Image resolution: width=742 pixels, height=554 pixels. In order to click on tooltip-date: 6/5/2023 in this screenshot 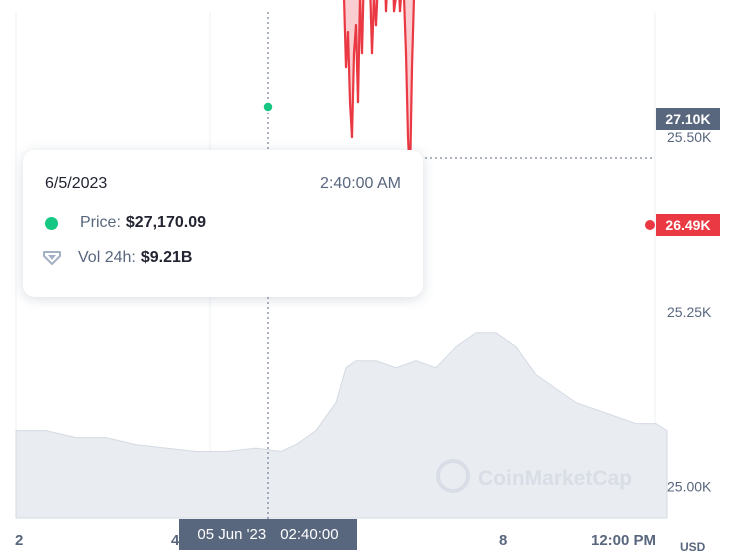, I will do `click(76, 183)`.